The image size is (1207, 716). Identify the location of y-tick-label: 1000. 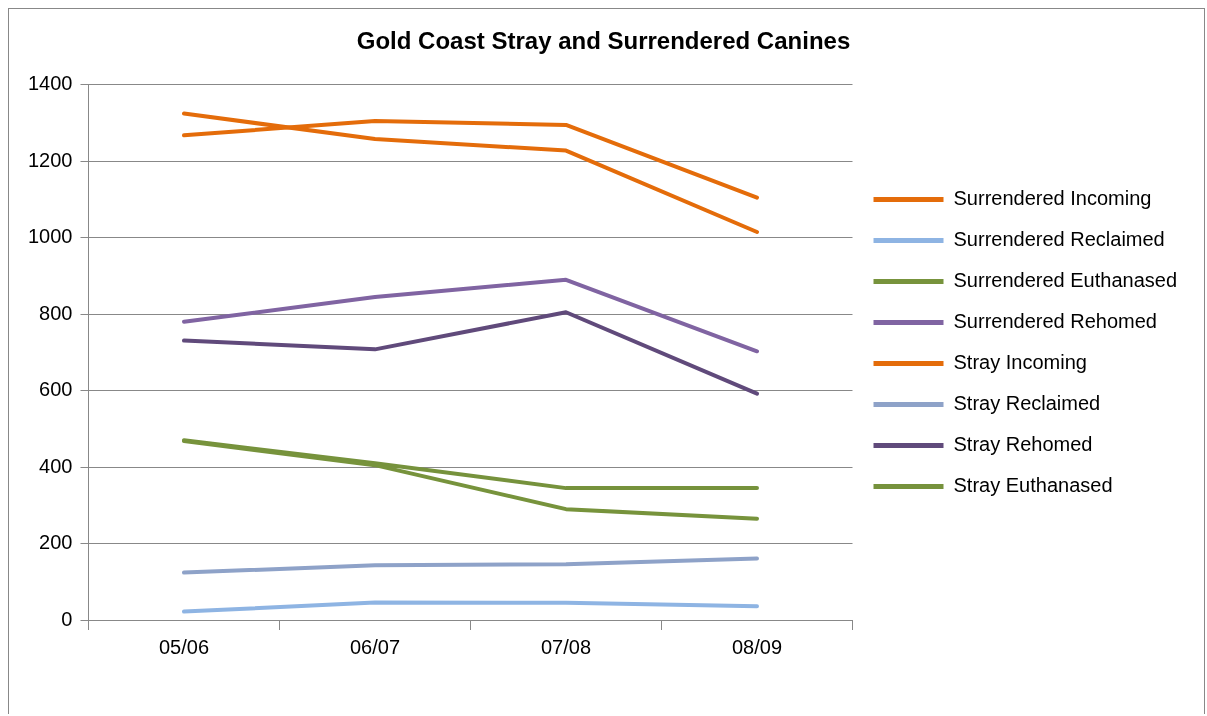
(50, 236).